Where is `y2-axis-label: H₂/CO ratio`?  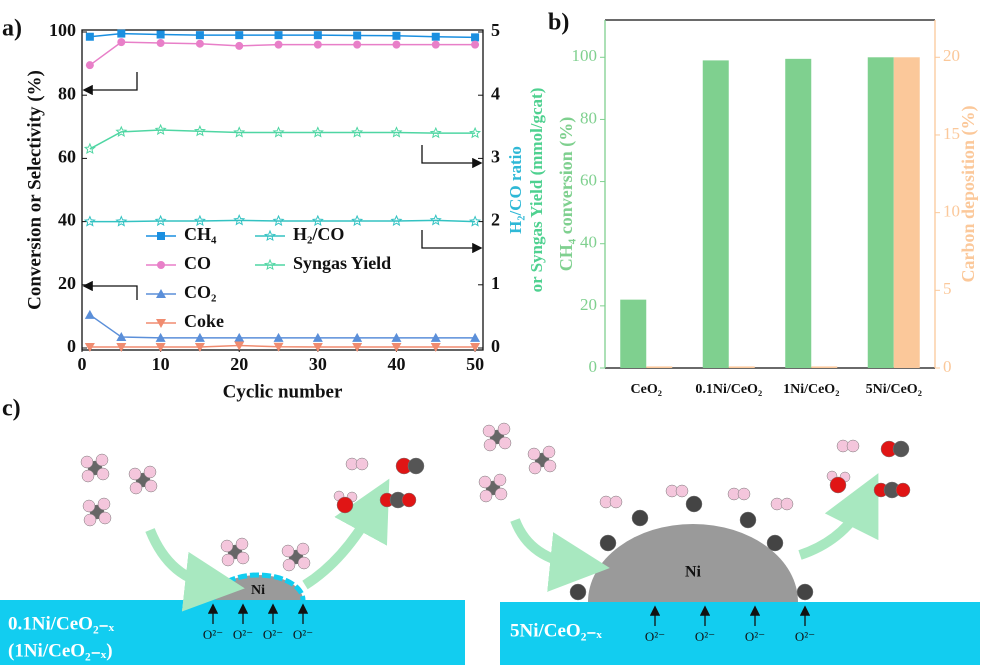 y2-axis-label: H₂/CO ratio is located at coordinates (515, 190).